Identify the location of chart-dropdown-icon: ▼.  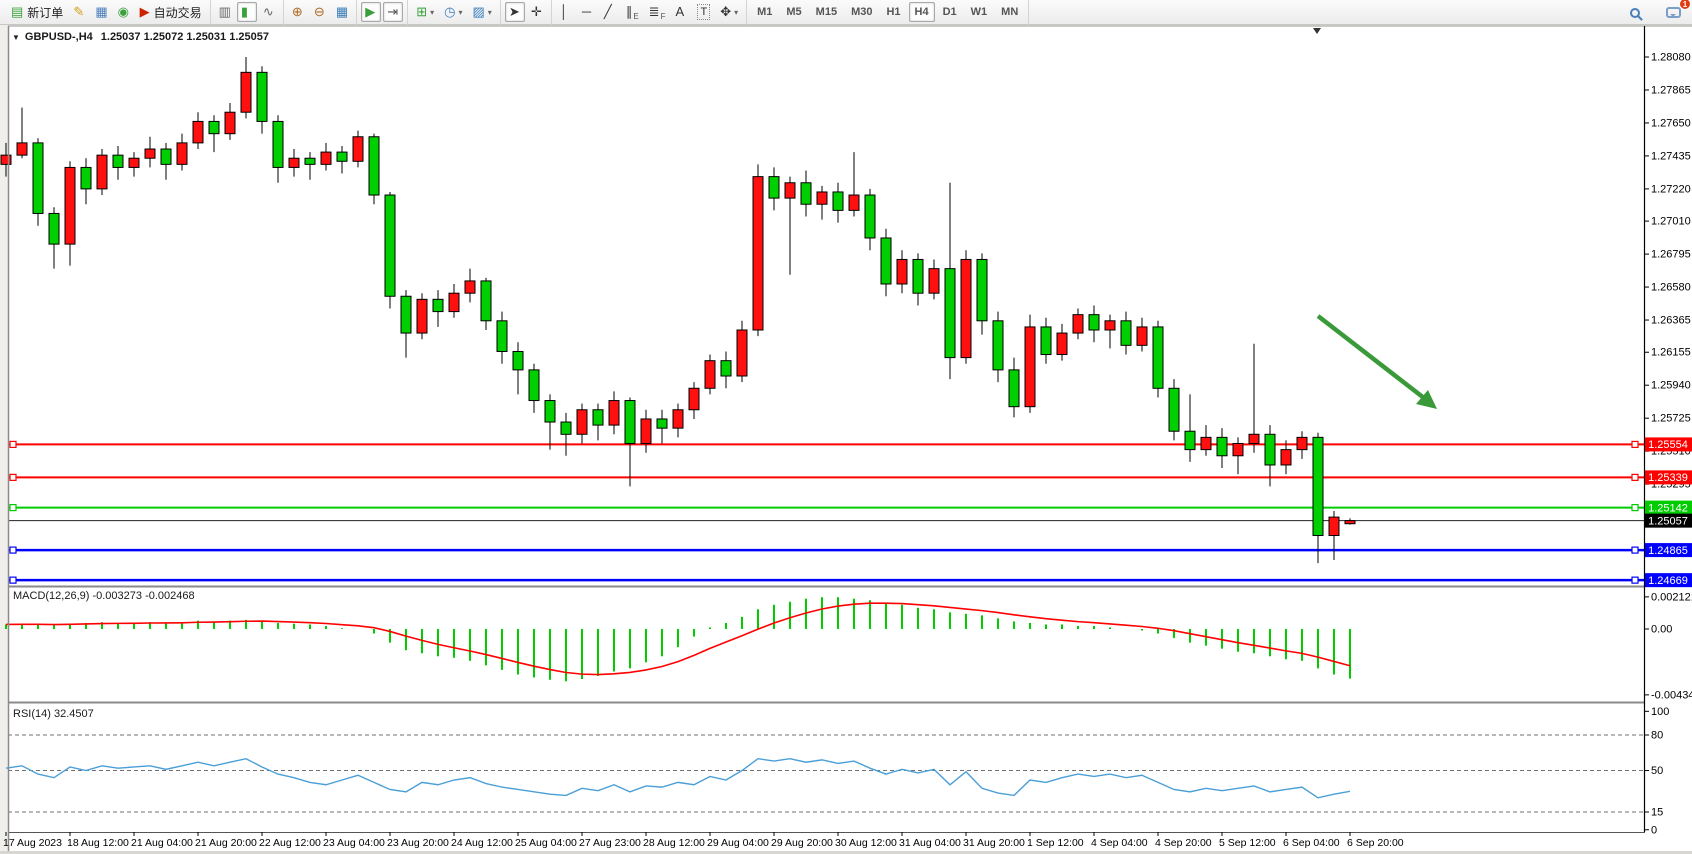
(16, 37).